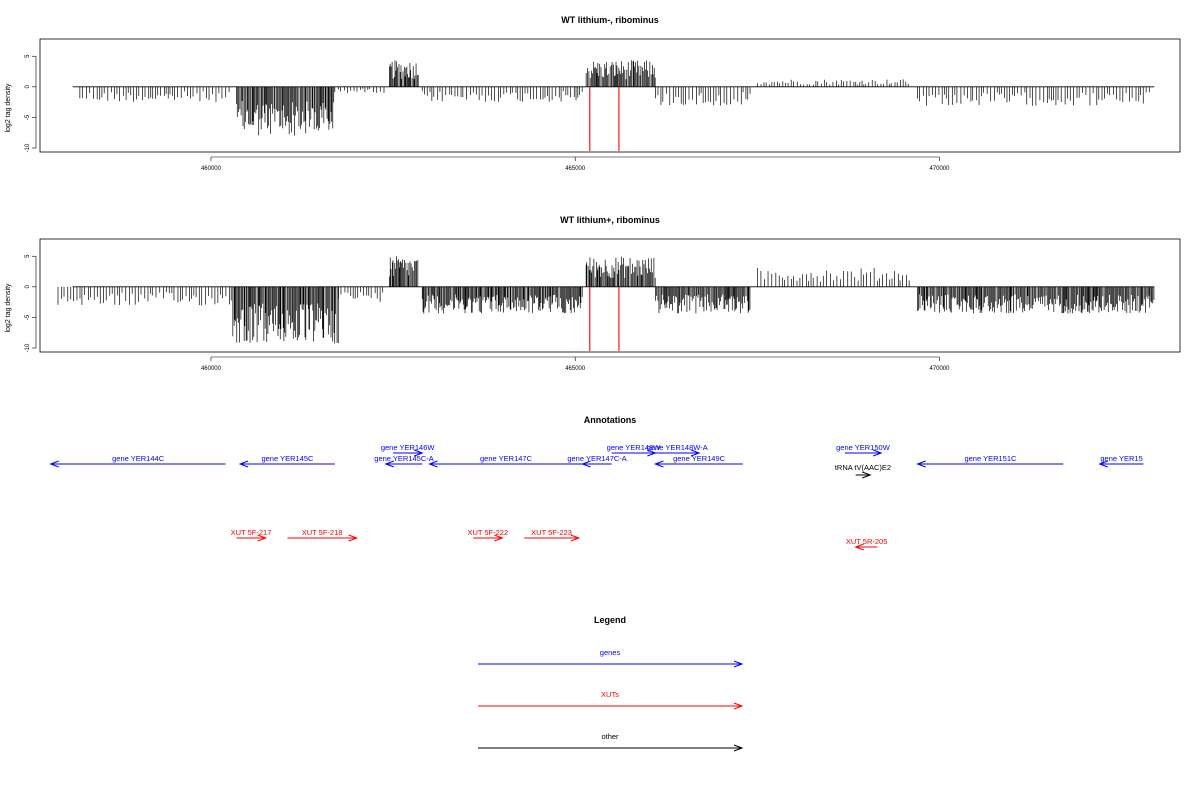 Image resolution: width=1200 pixels, height=800 pixels. What do you see at coordinates (677, 447) in the screenshot?
I see `feature-label: gene YER148W-A` at bounding box center [677, 447].